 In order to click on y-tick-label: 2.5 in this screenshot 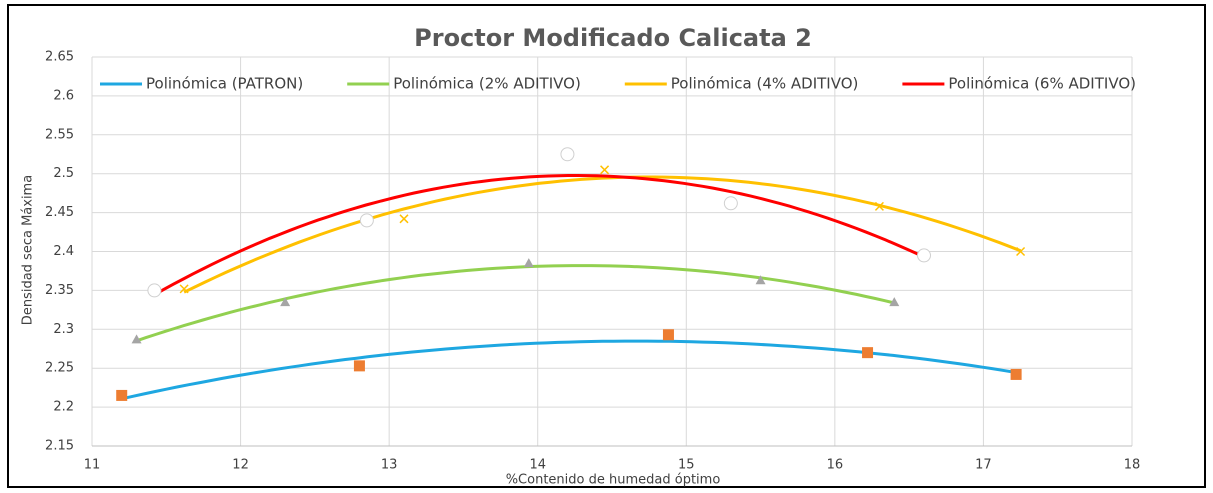, I will do `click(63, 173)`.